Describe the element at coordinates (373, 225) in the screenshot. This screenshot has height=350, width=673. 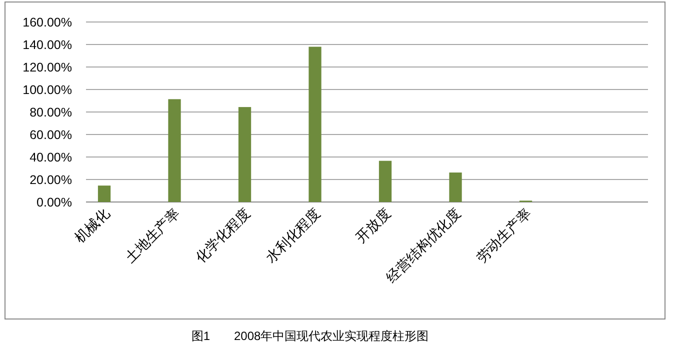
I see `x-tick-label: 开放度` at that location.